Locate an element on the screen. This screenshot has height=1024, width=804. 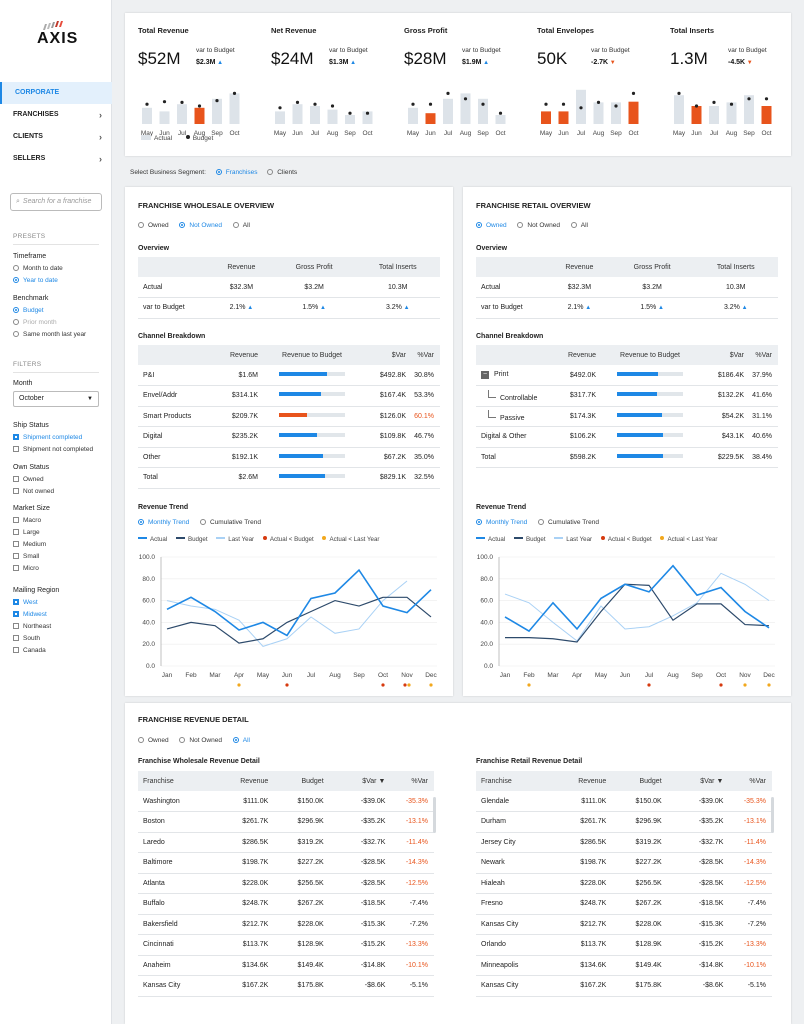
table-row: Fresno $248.7K $267.2K -$18.5K -7.4% is located at coordinates (624, 904).